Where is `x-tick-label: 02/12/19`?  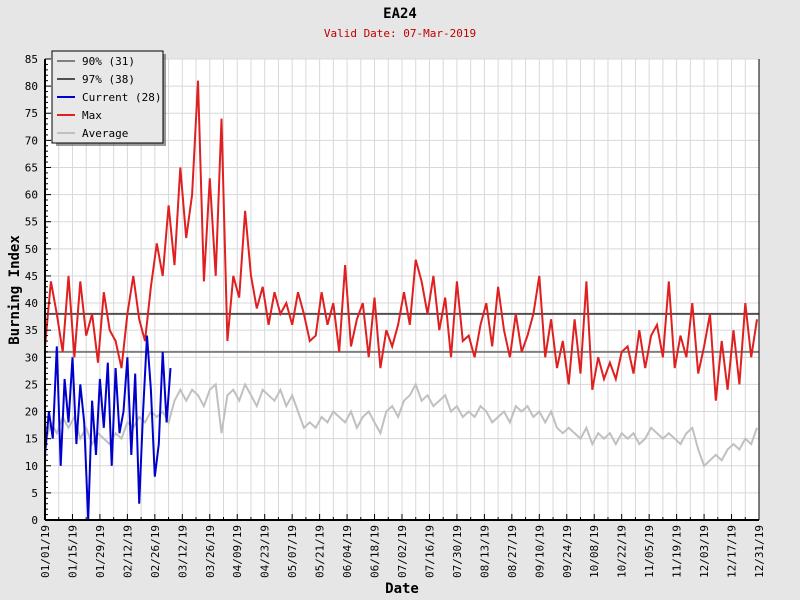
x-tick-label: 02/12/19 is located at coordinates (127, 551).